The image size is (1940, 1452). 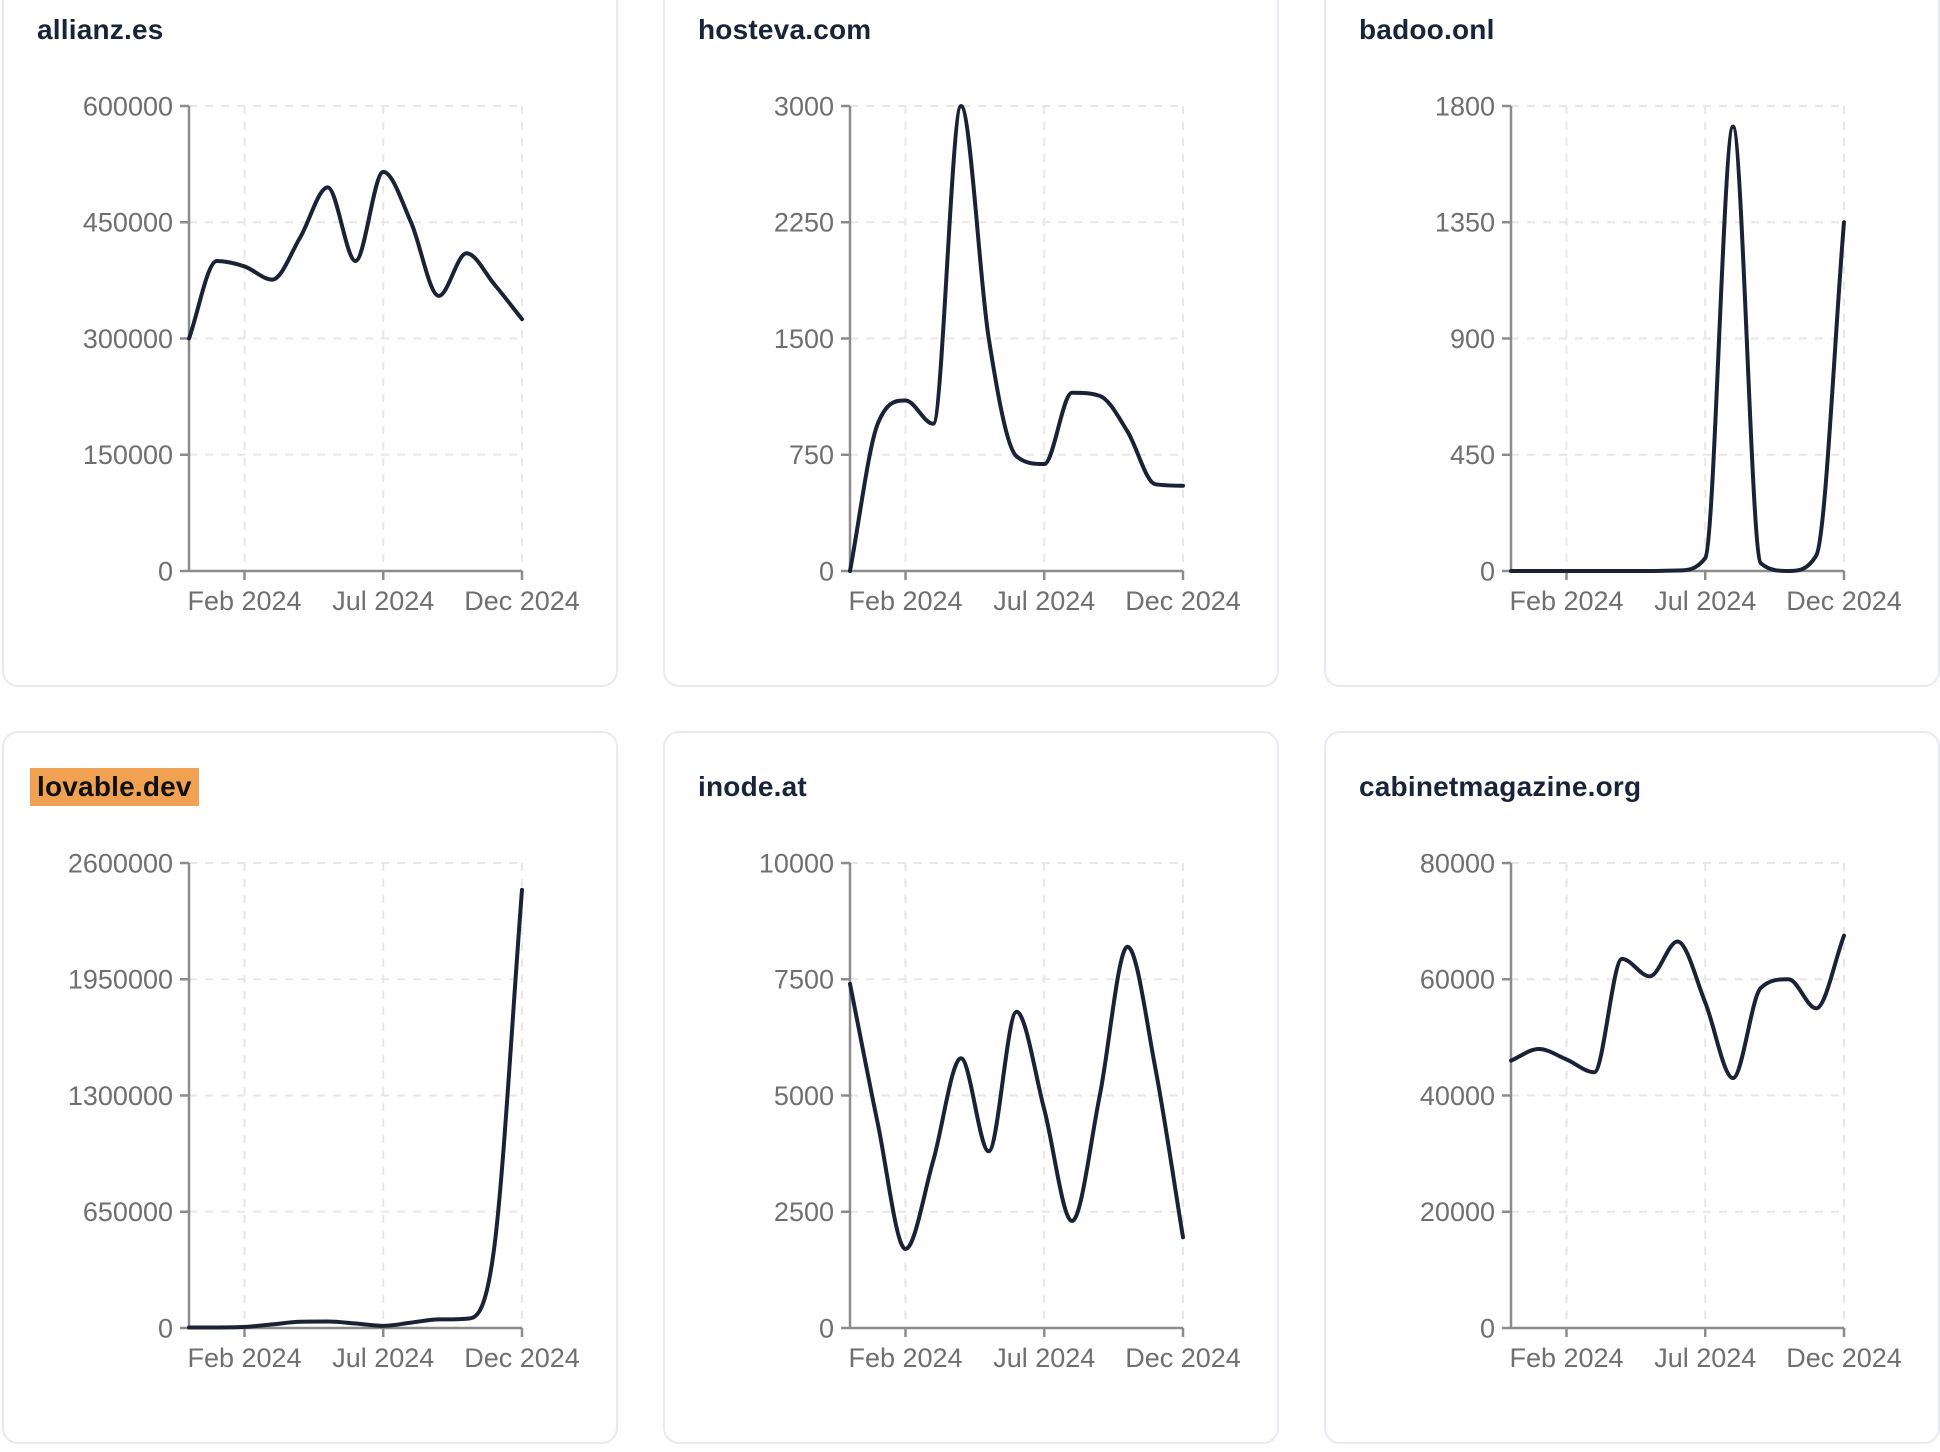 What do you see at coordinates (1457, 980) in the screenshot?
I see `y-tick-label: 60000` at bounding box center [1457, 980].